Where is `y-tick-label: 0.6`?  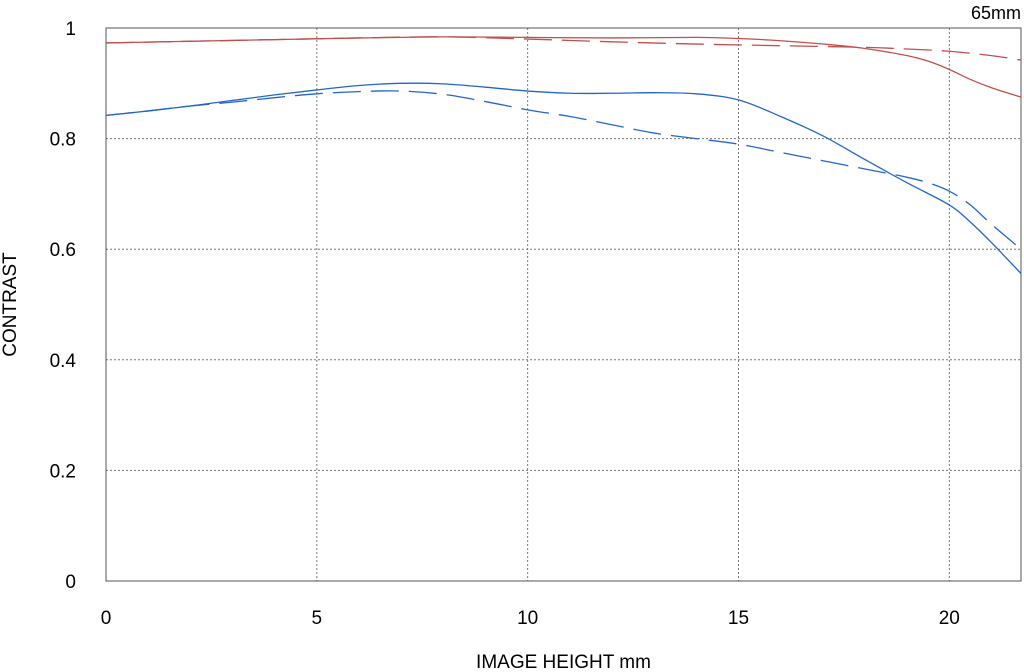 y-tick-label: 0.6 is located at coordinates (63, 250).